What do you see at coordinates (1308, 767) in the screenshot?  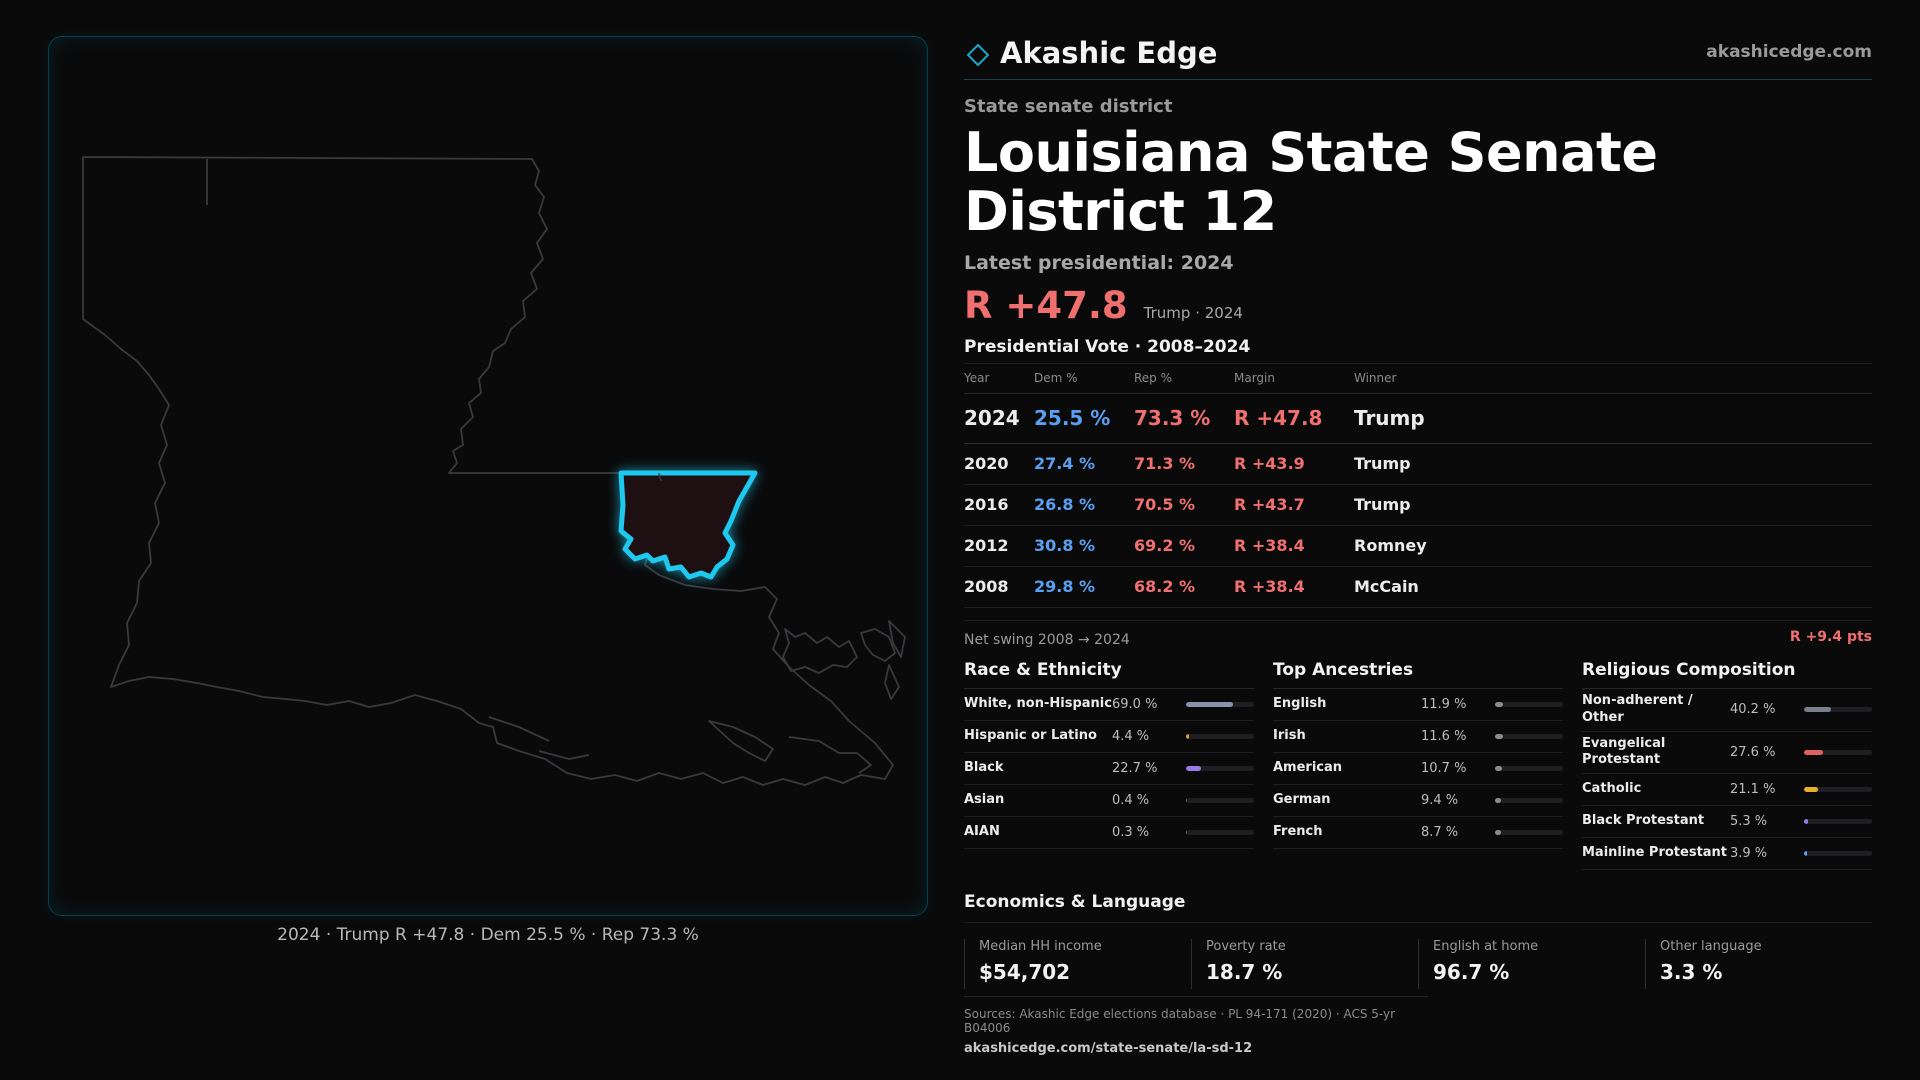 I see `item-name: American` at bounding box center [1308, 767].